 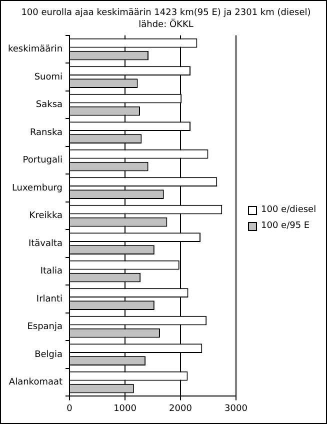 What do you see at coordinates (288, 210) in the screenshot?
I see `text: 100 e/diesel` at bounding box center [288, 210].